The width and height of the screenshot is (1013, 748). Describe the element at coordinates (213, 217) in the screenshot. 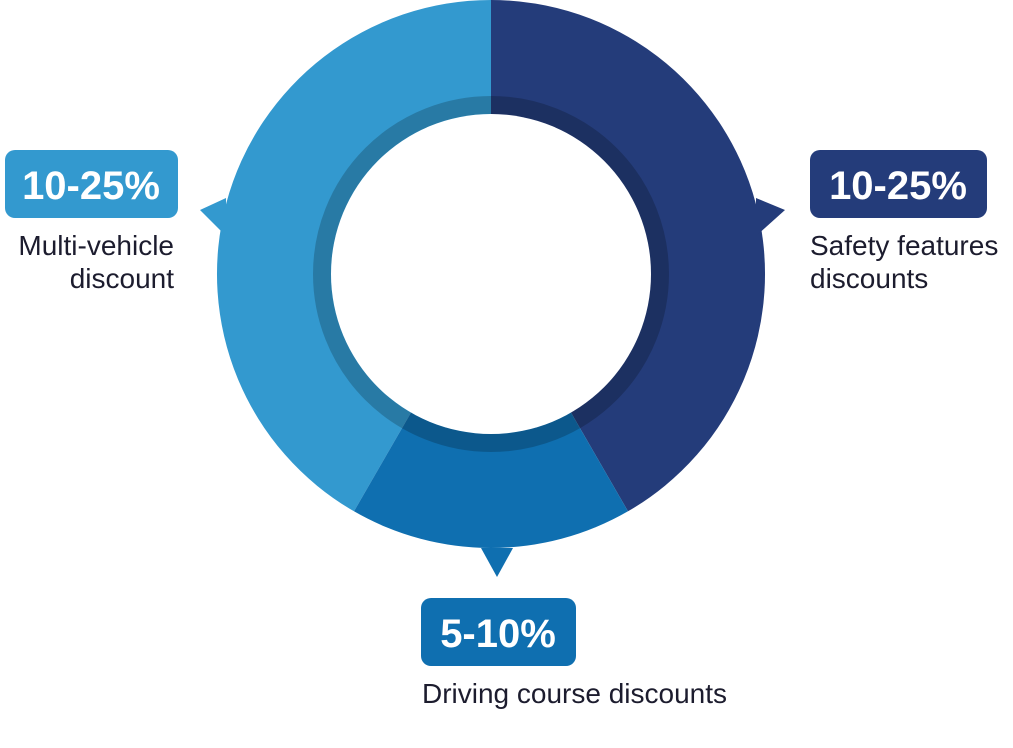

I see `pointer-left` at that location.